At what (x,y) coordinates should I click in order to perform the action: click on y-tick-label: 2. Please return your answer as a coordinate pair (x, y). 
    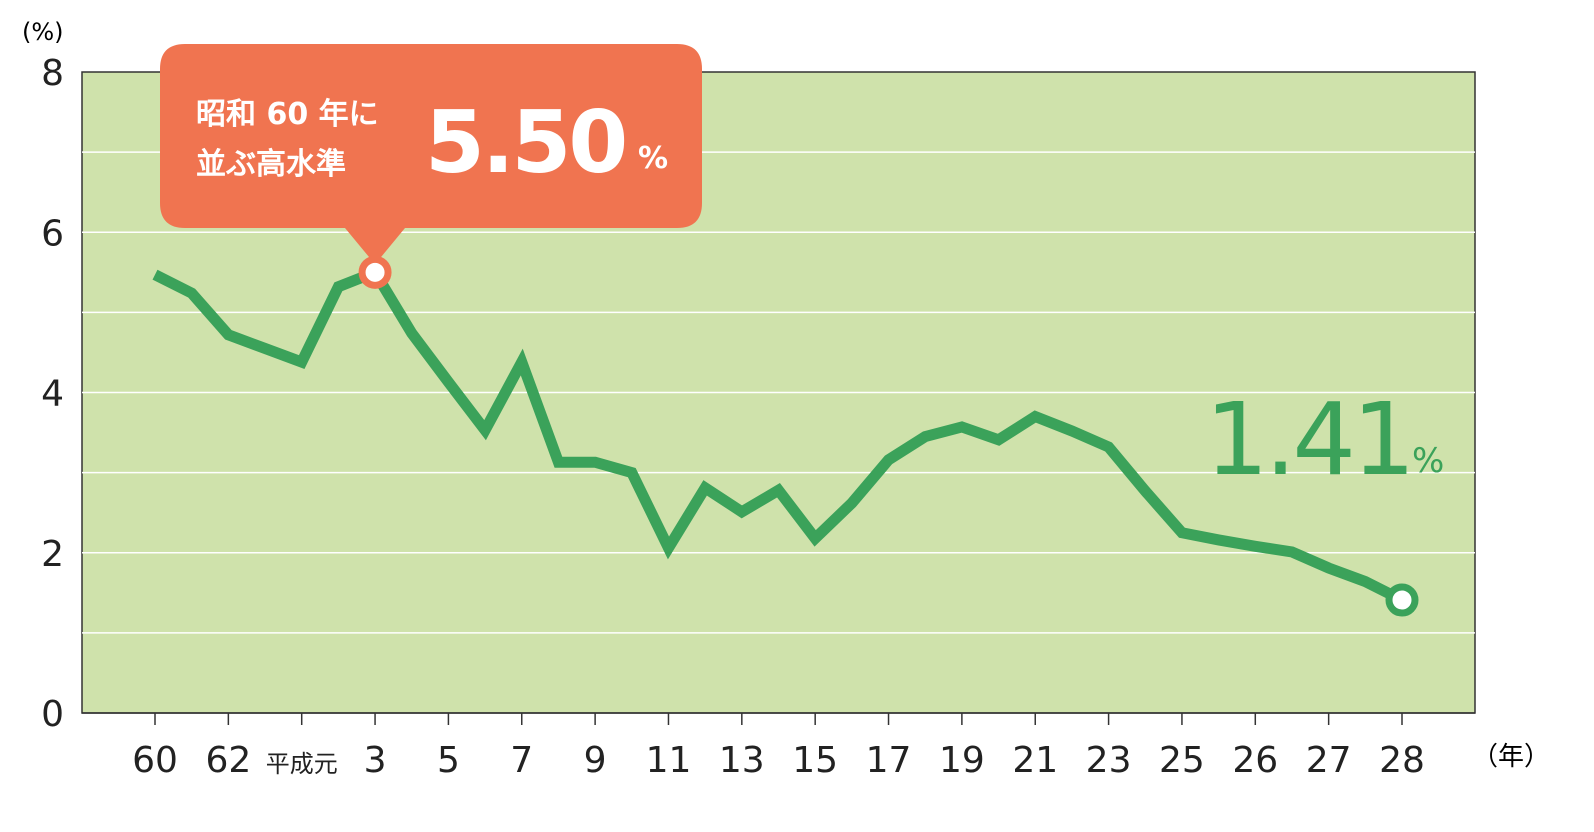
    Looking at the image, I should click on (52, 554).